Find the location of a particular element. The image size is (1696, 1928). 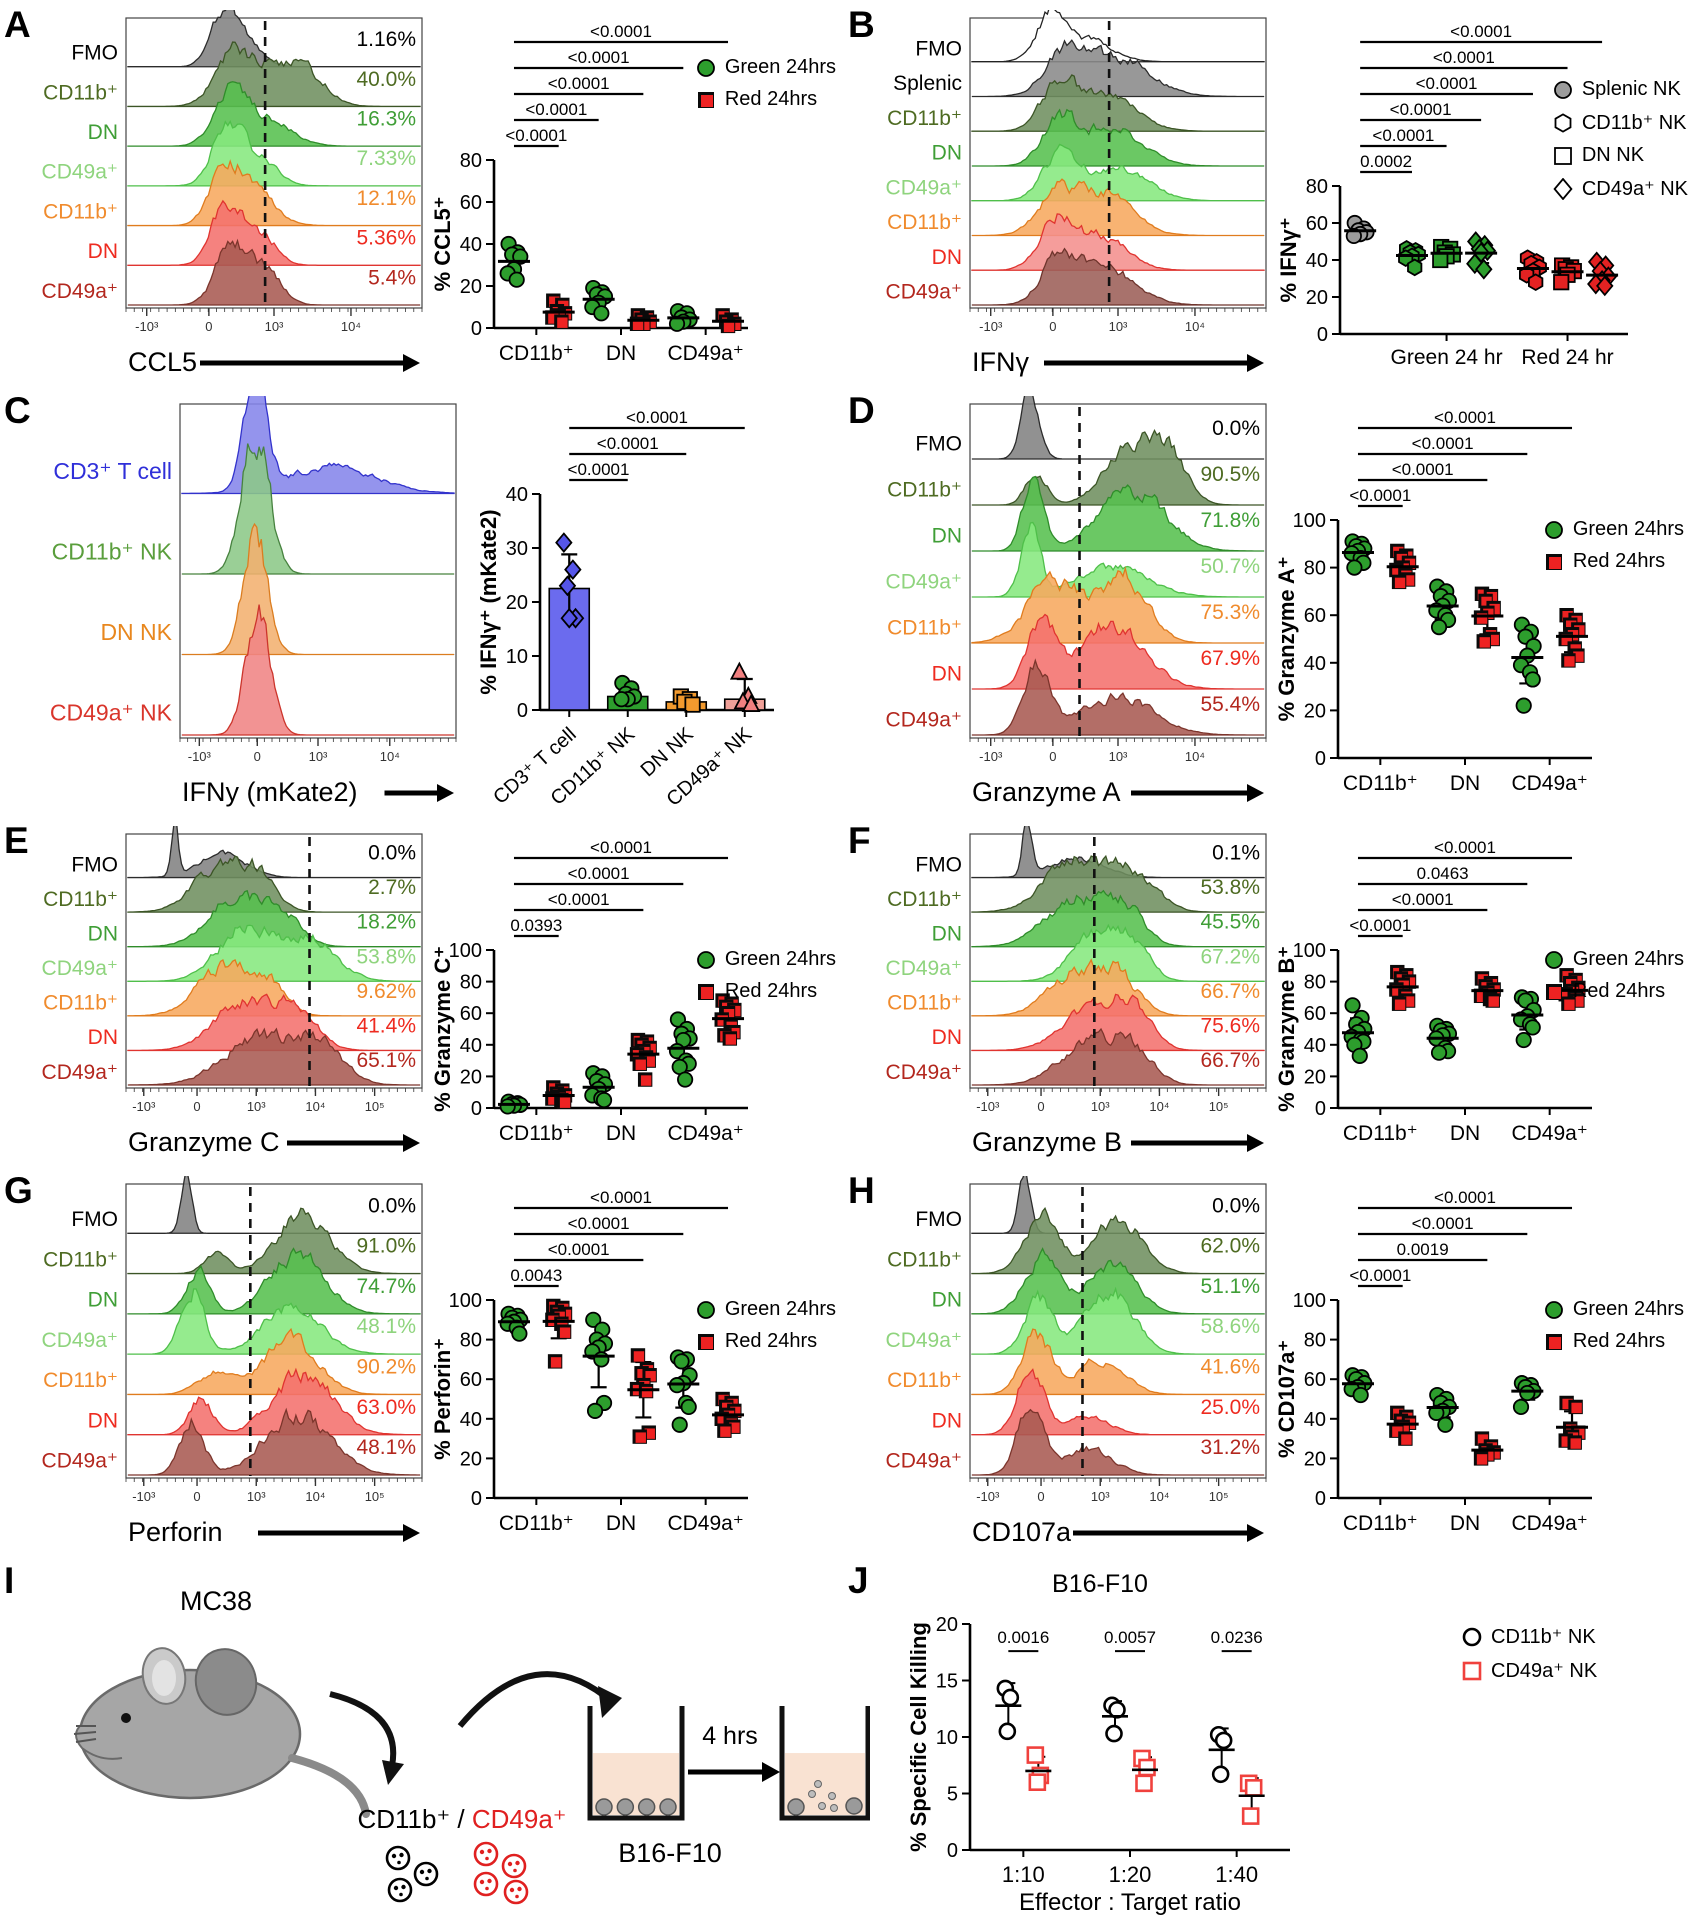

hist-row-pct: 0.1% is located at coordinates (1236, 853).